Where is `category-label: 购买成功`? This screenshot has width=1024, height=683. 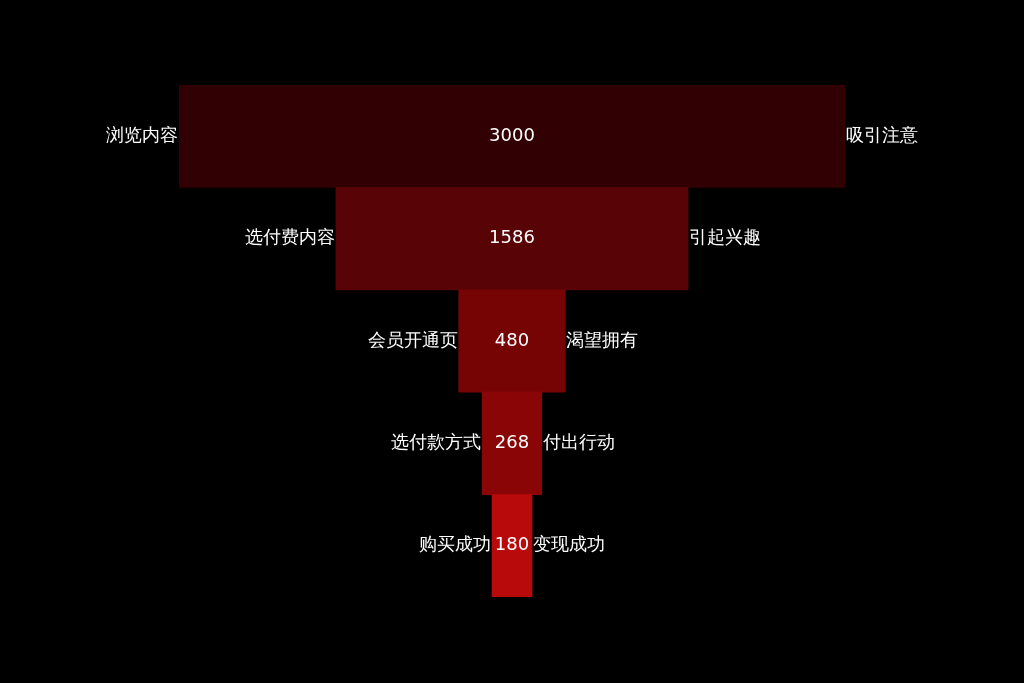 category-label: 购买成功 is located at coordinates (455, 544).